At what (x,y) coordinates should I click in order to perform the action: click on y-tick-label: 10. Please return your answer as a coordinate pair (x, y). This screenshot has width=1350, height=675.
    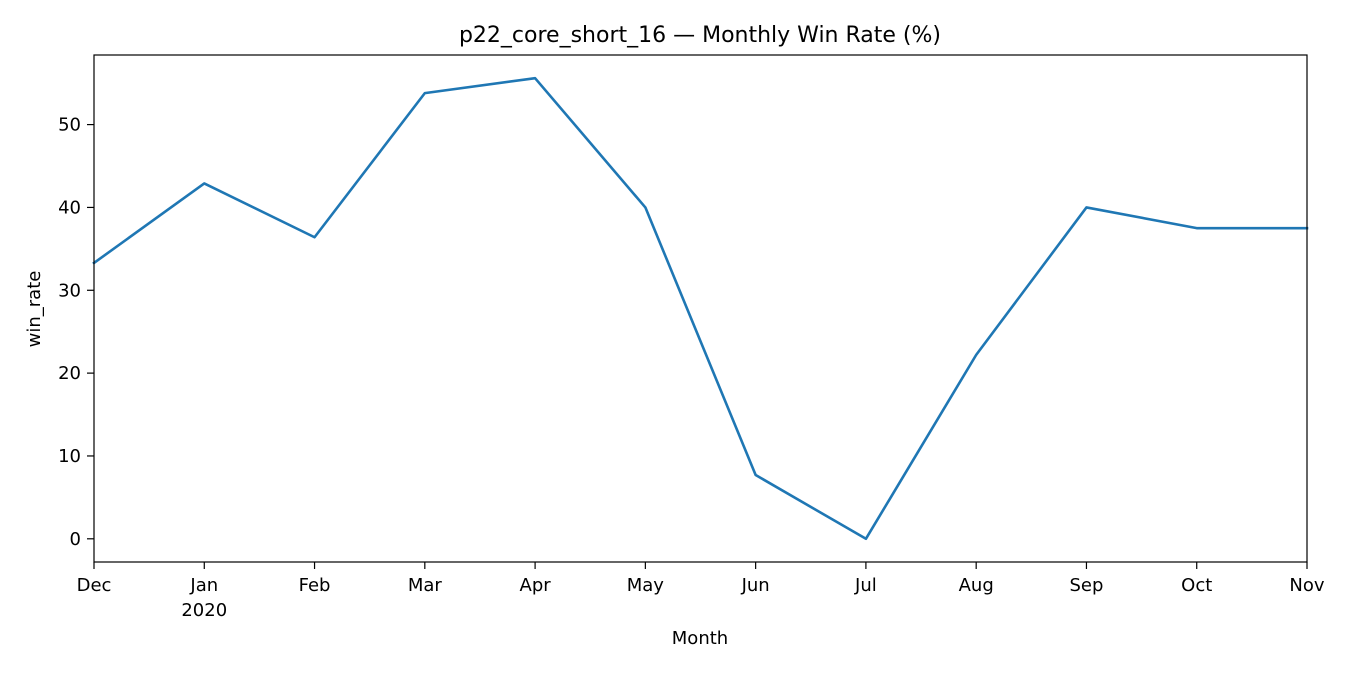
    Looking at the image, I should click on (69, 456).